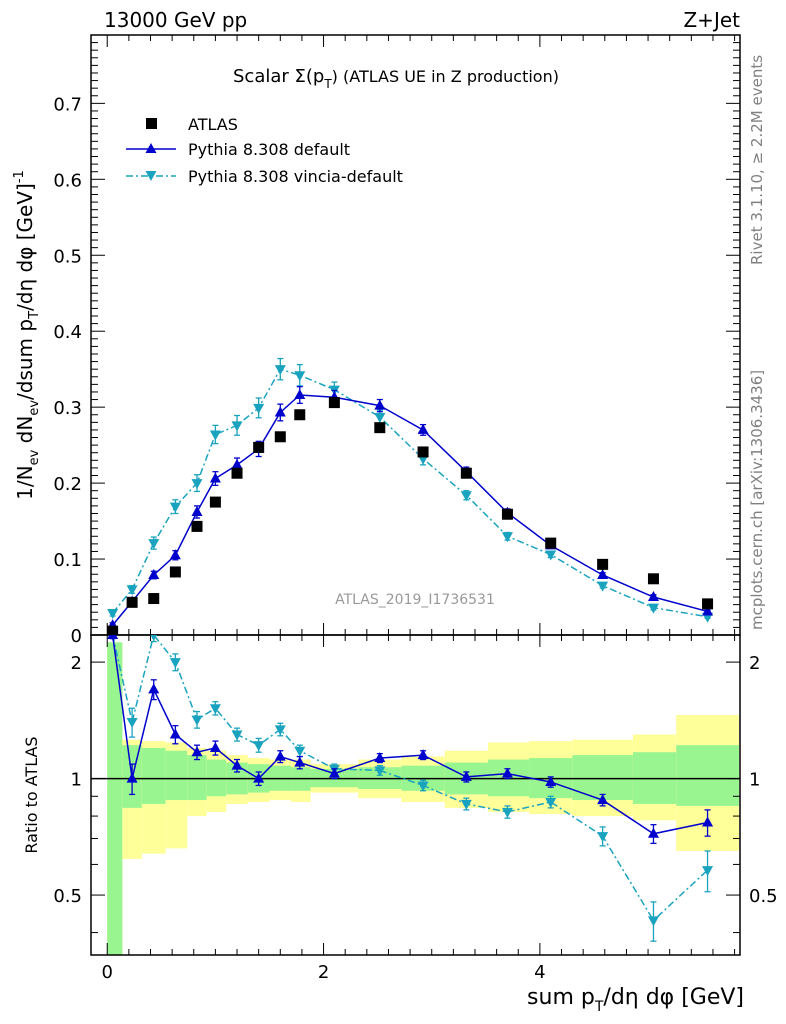  What do you see at coordinates (757, 500) in the screenshot?
I see `mcplots-label: mcplots.cern.ch [arXiv:1306.3436]` at bounding box center [757, 500].